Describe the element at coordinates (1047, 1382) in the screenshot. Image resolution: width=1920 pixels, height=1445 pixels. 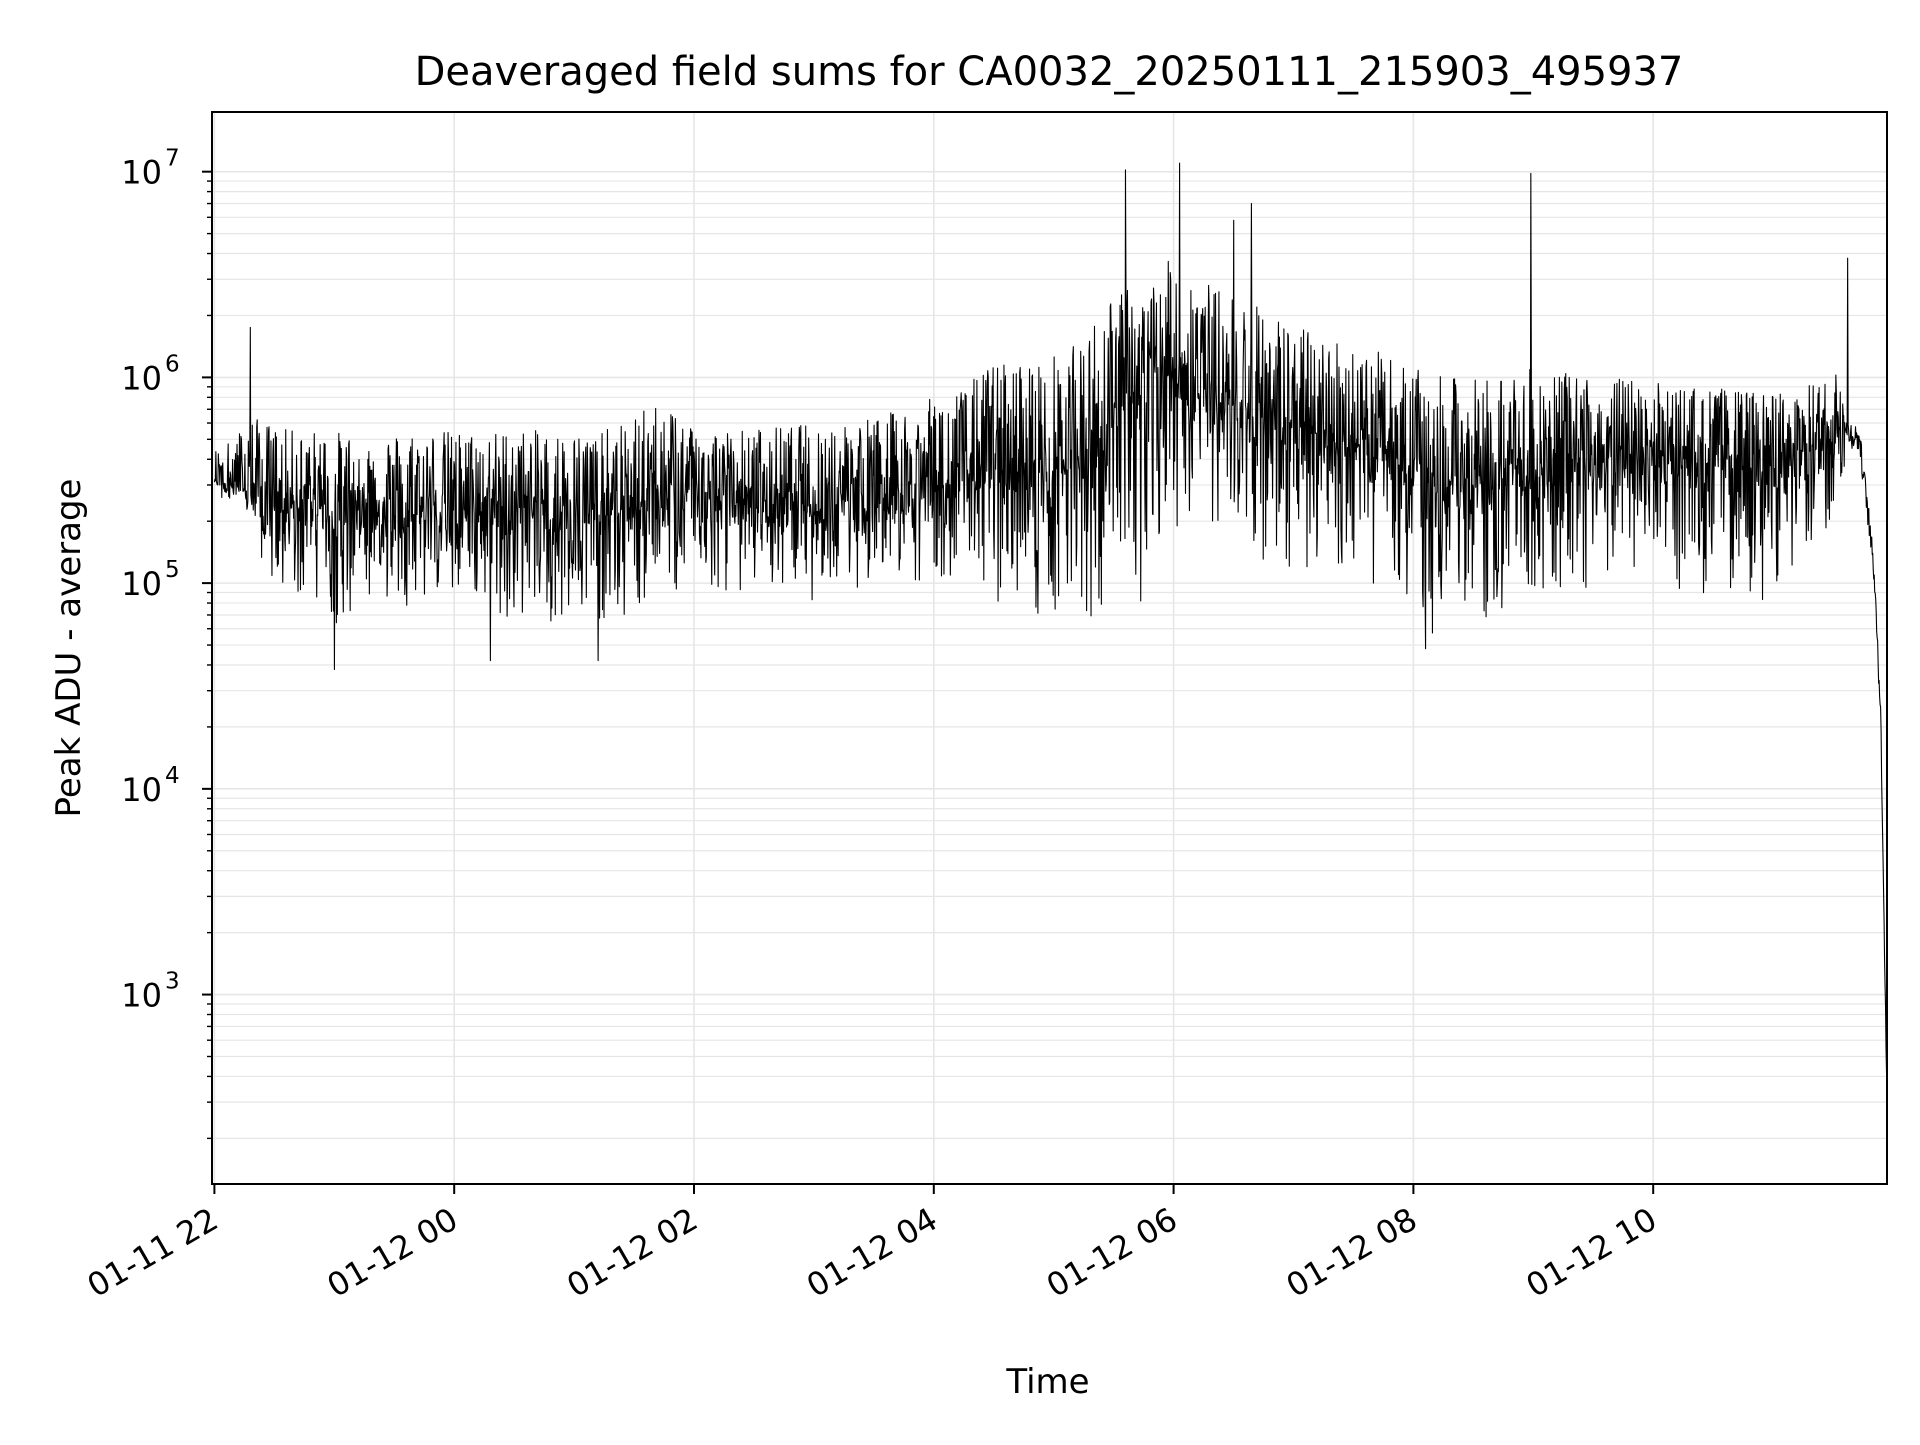
I see `x-axis-label: Time` at that location.